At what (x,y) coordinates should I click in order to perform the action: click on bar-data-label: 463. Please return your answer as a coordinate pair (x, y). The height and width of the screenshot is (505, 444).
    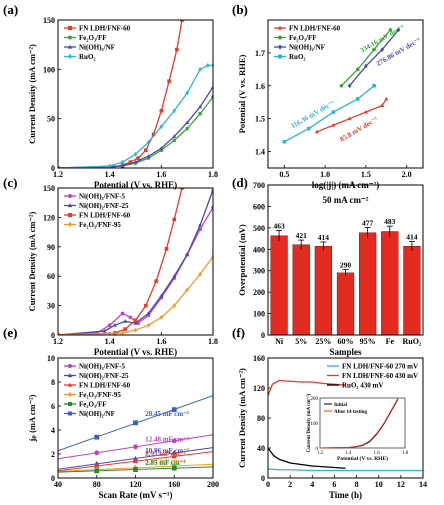
    Looking at the image, I should click on (279, 225).